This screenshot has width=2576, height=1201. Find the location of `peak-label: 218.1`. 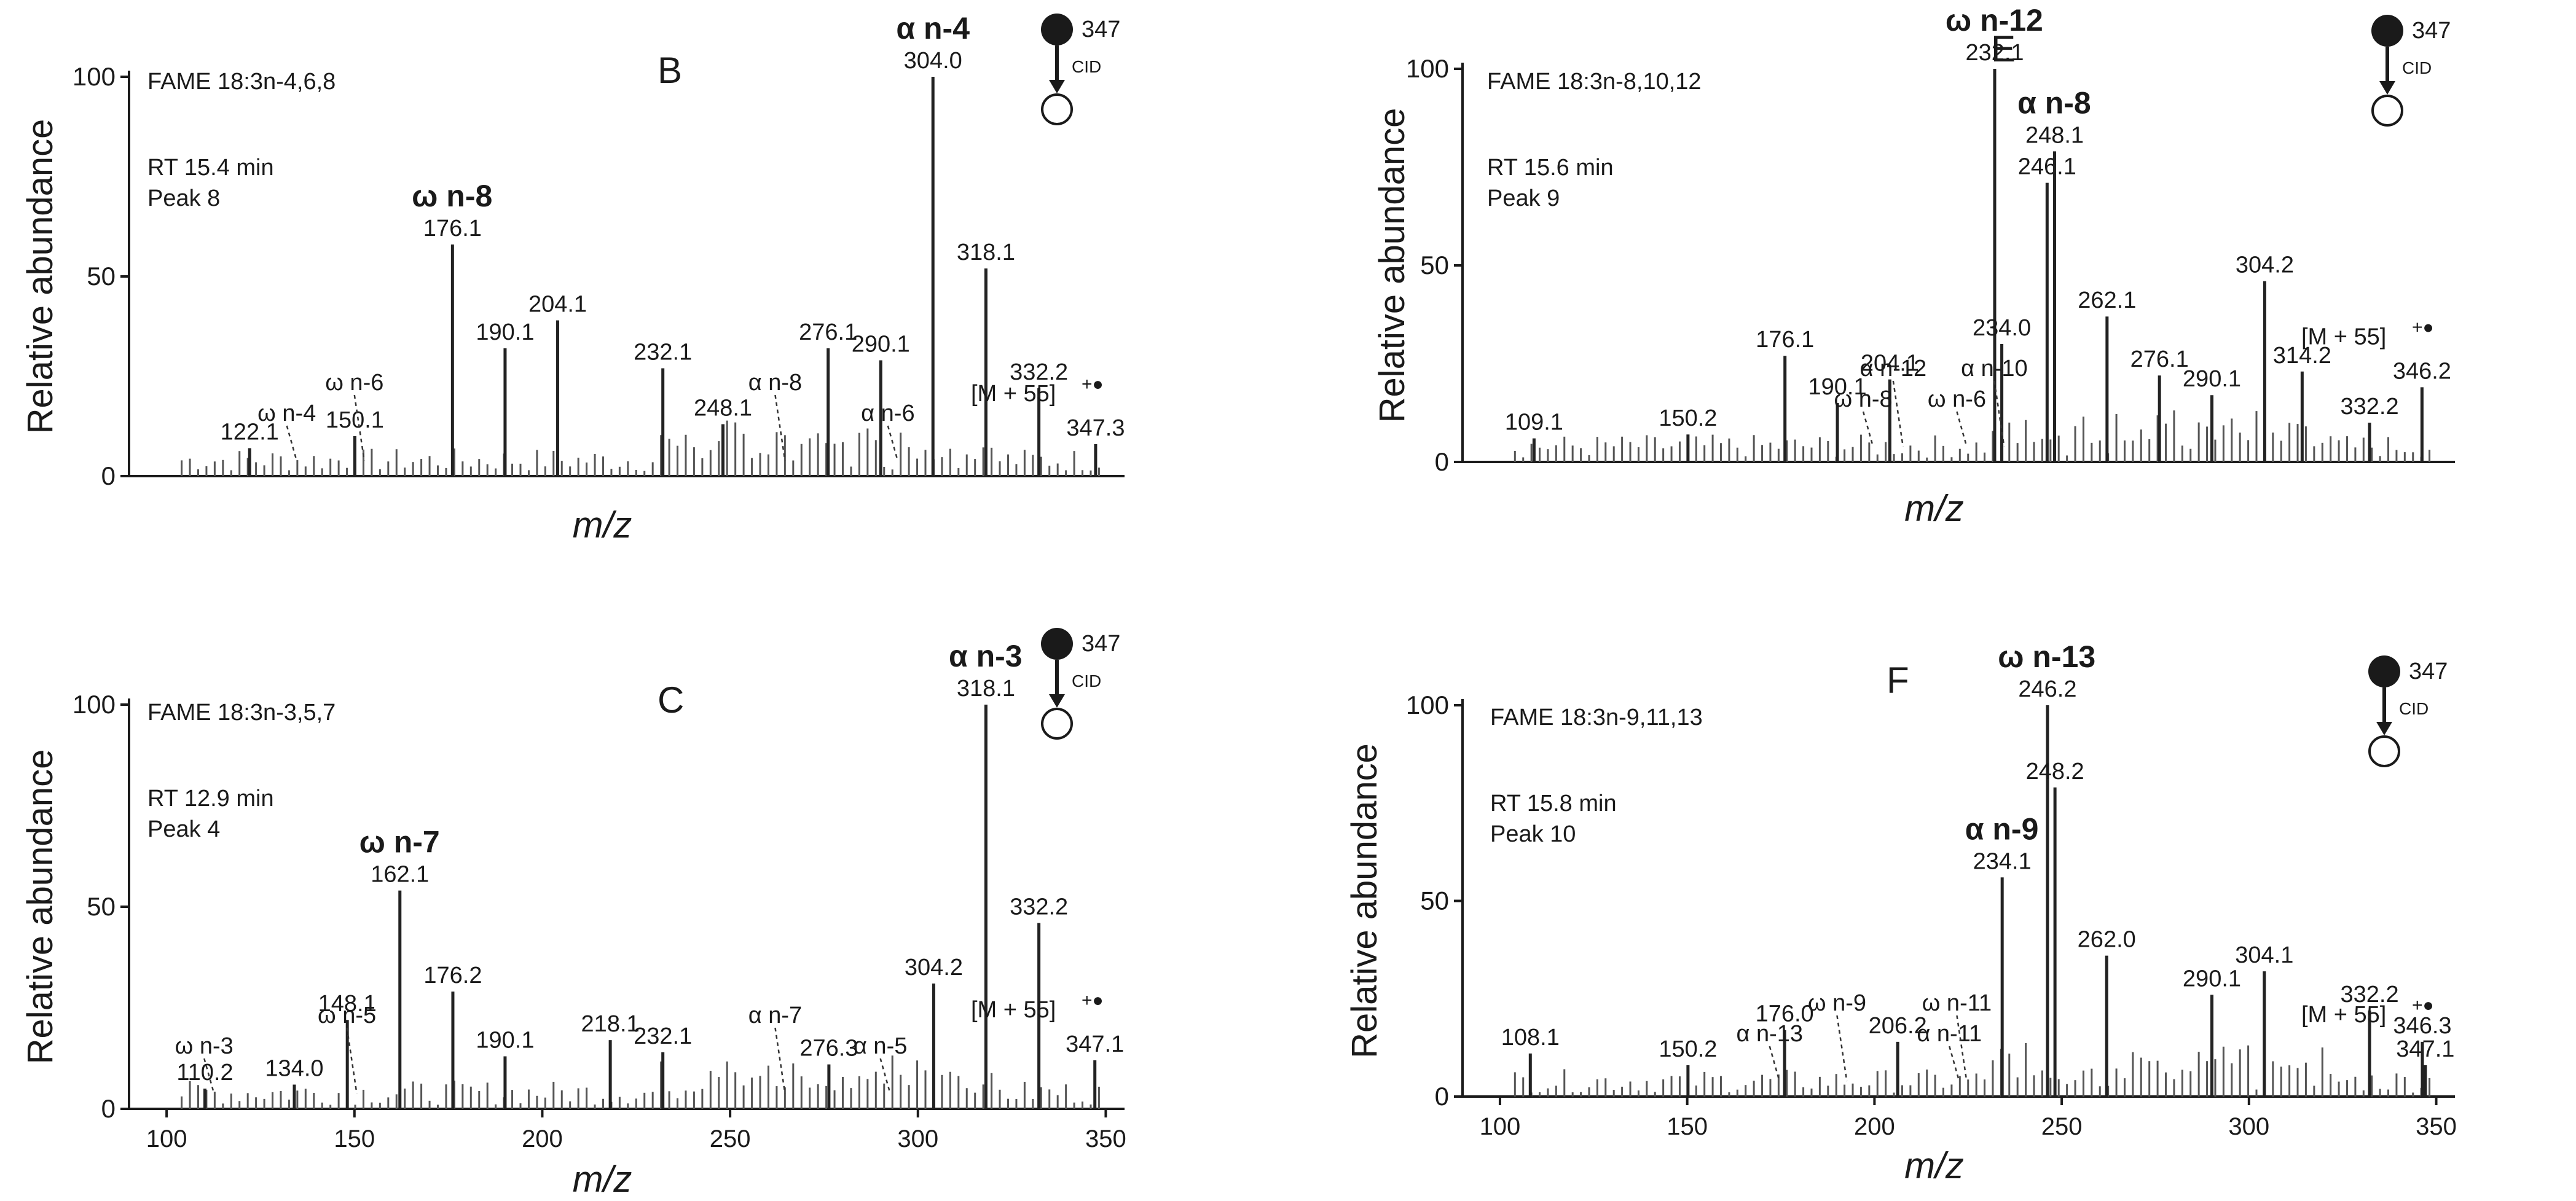

peak-label: 218.1 is located at coordinates (610, 1024).